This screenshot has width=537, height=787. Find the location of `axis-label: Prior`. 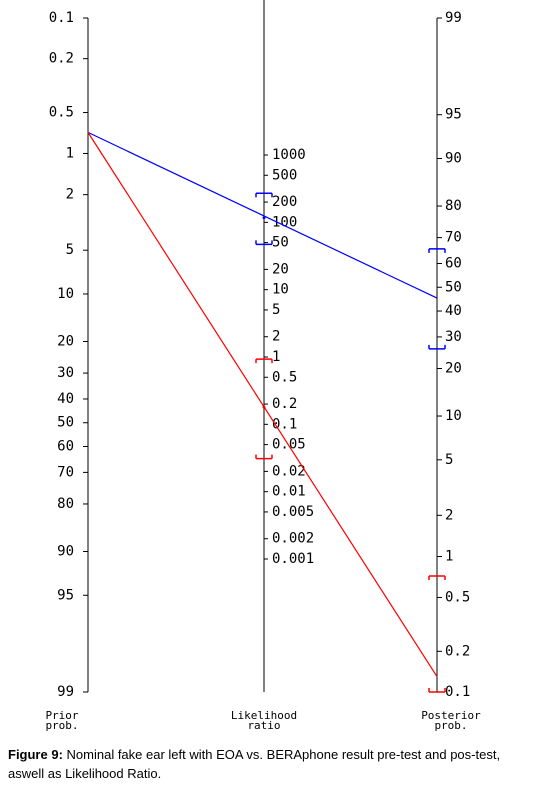

axis-label: Prior is located at coordinates (61, 715).